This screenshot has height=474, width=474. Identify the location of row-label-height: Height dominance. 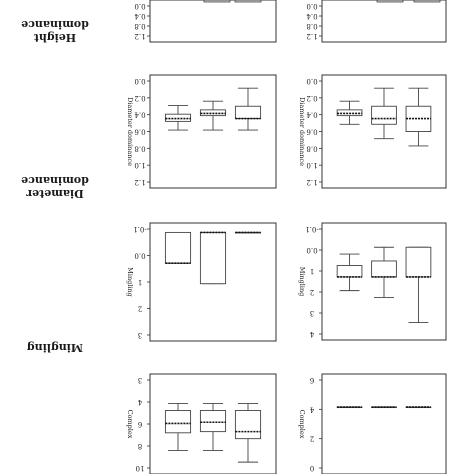
(55, 31).